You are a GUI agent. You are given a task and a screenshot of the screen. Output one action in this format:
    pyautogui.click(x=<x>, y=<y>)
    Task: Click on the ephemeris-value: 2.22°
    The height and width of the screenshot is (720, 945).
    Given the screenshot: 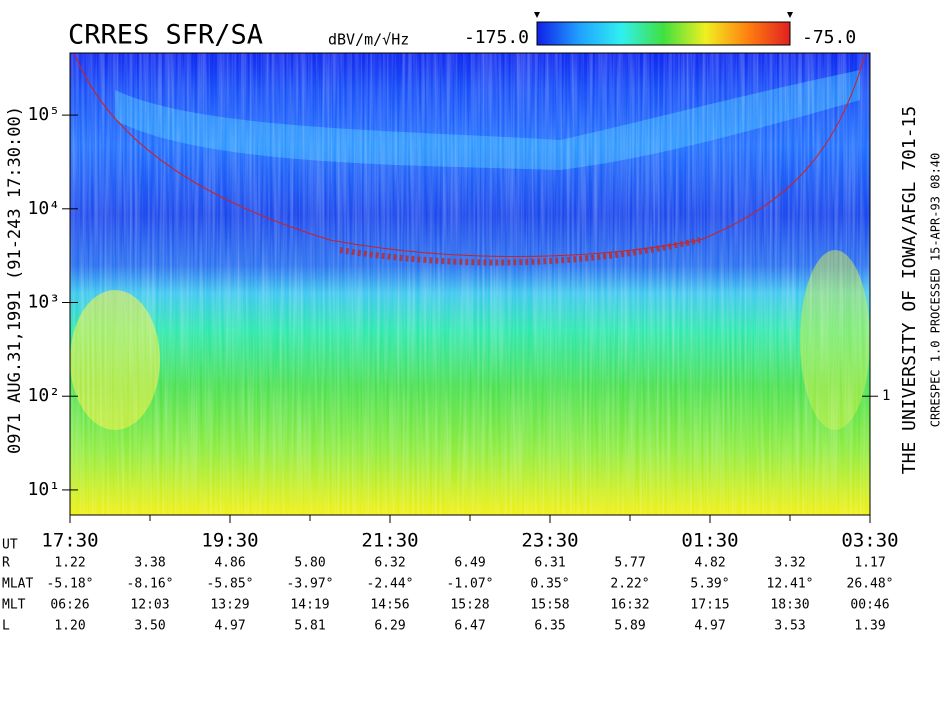 What is the action you would take?
    pyautogui.click(x=629, y=584)
    